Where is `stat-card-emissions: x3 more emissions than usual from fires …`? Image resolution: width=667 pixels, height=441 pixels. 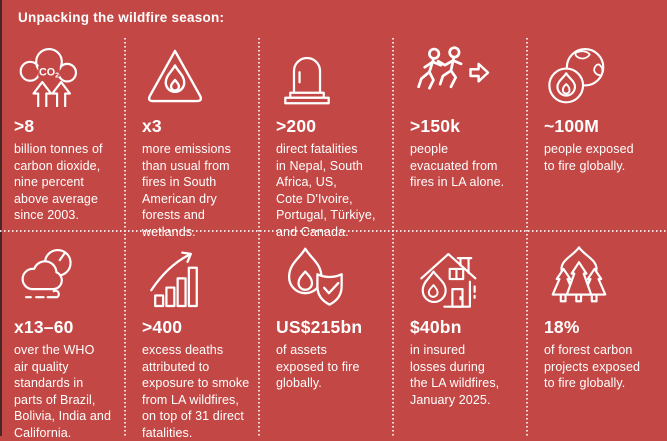 stat-card-emissions: x3 more emissions than usual from fires … is located at coordinates (191, 137).